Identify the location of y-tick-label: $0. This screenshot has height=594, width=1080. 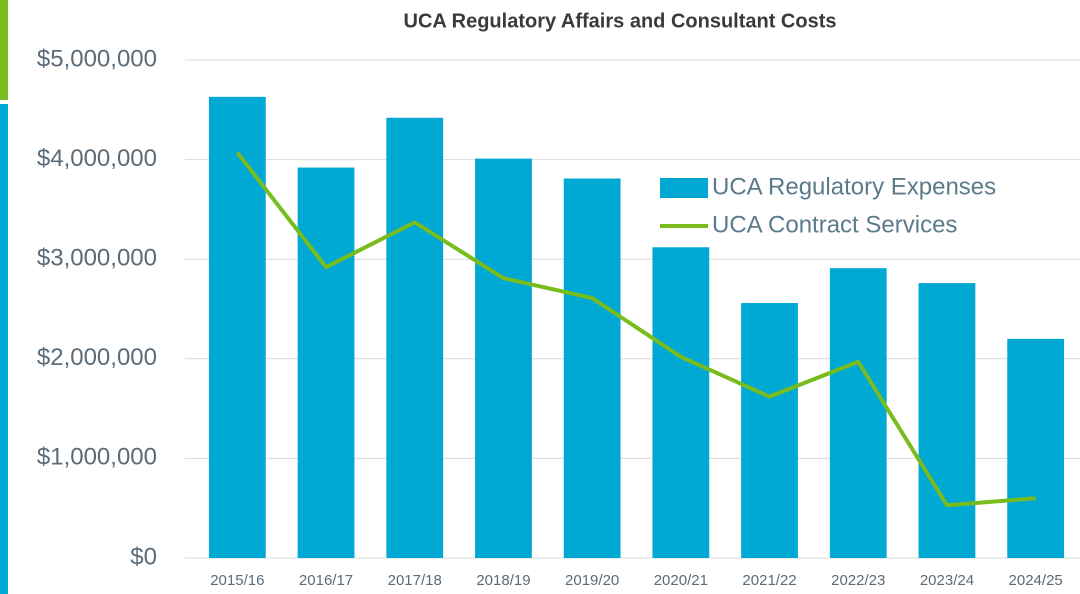
(143, 556).